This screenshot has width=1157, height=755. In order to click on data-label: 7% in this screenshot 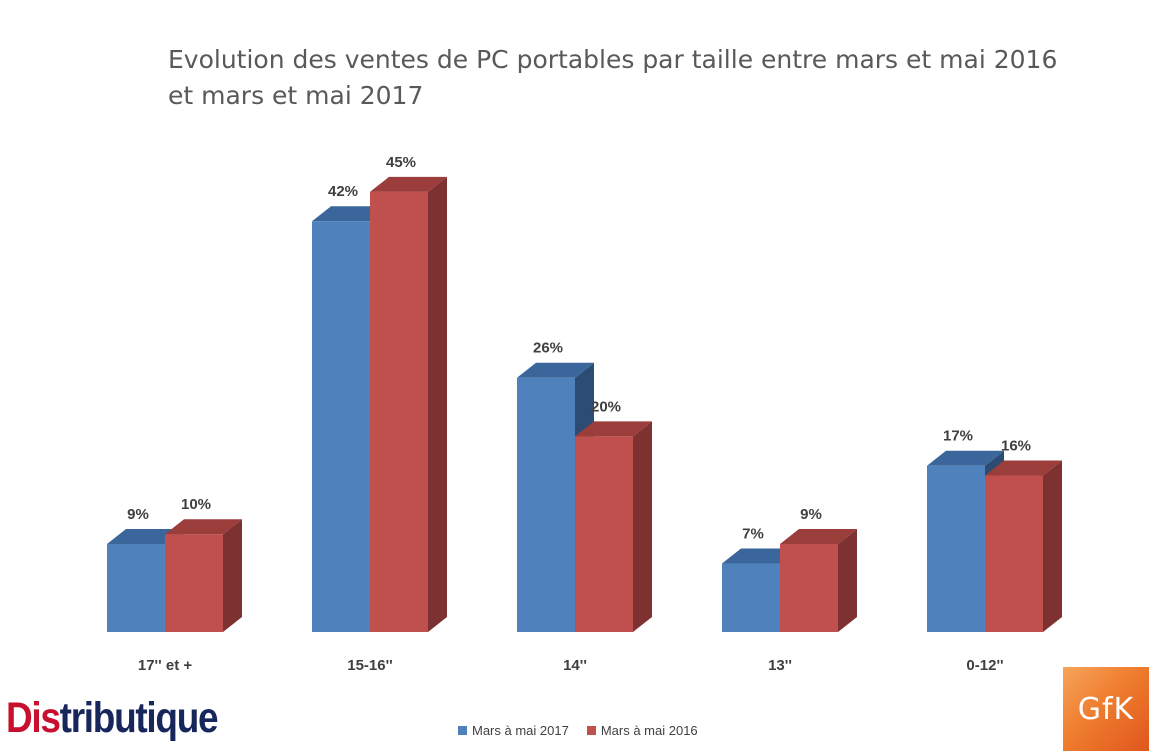, I will do `click(753, 534)`.